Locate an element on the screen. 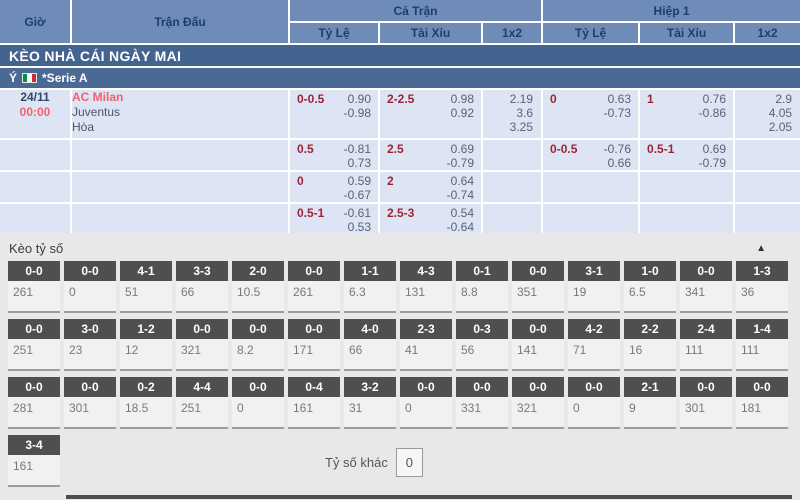 The height and width of the screenshot is (500, 800). score-box: 4-3 131 is located at coordinates (426, 287).